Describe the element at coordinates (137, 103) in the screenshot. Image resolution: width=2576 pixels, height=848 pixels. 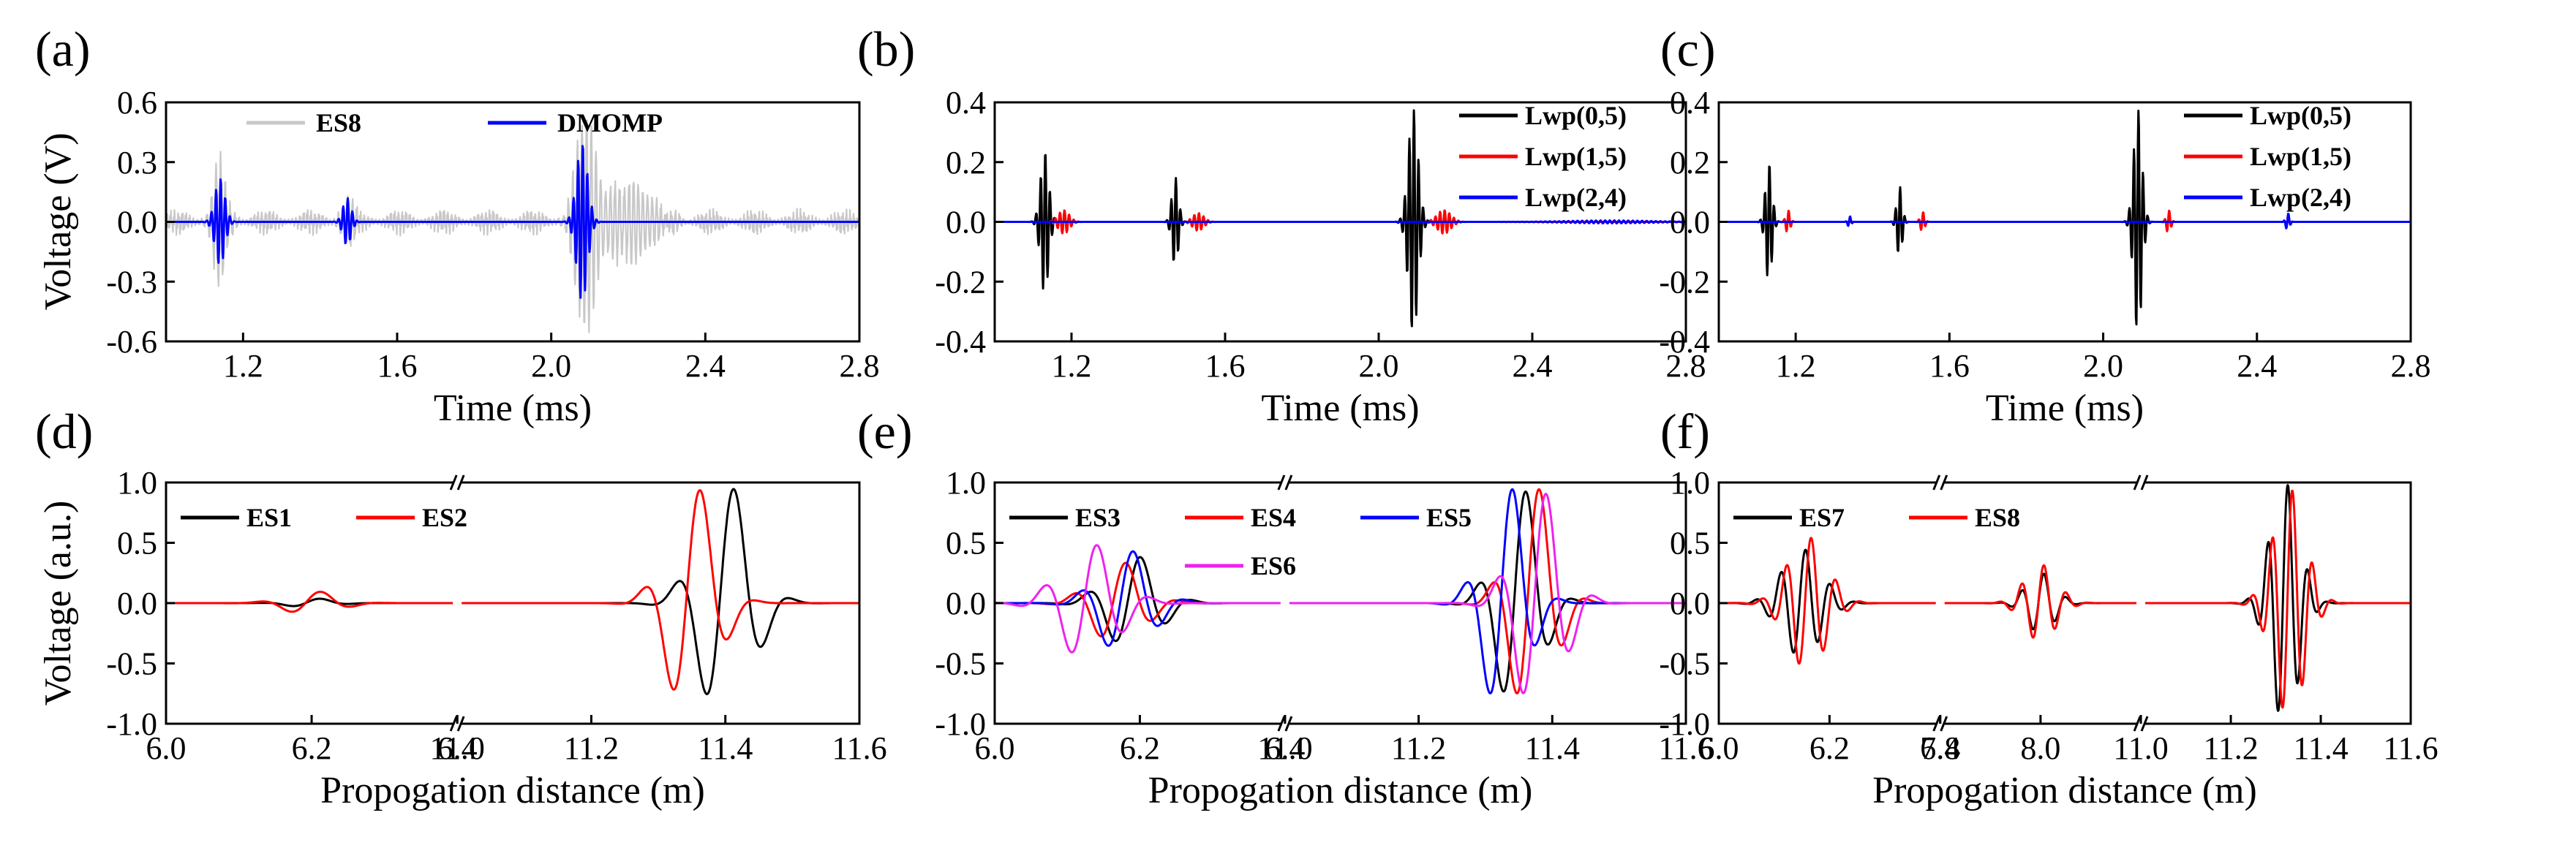
I see `y-tick-label: 0.6` at that location.